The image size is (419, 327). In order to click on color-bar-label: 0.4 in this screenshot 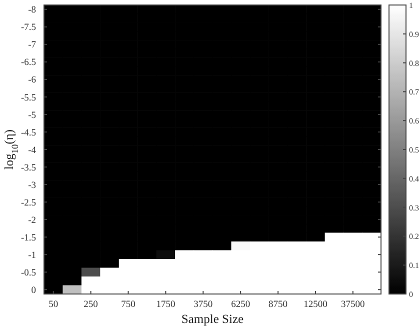, I will do `click(414, 179)`.